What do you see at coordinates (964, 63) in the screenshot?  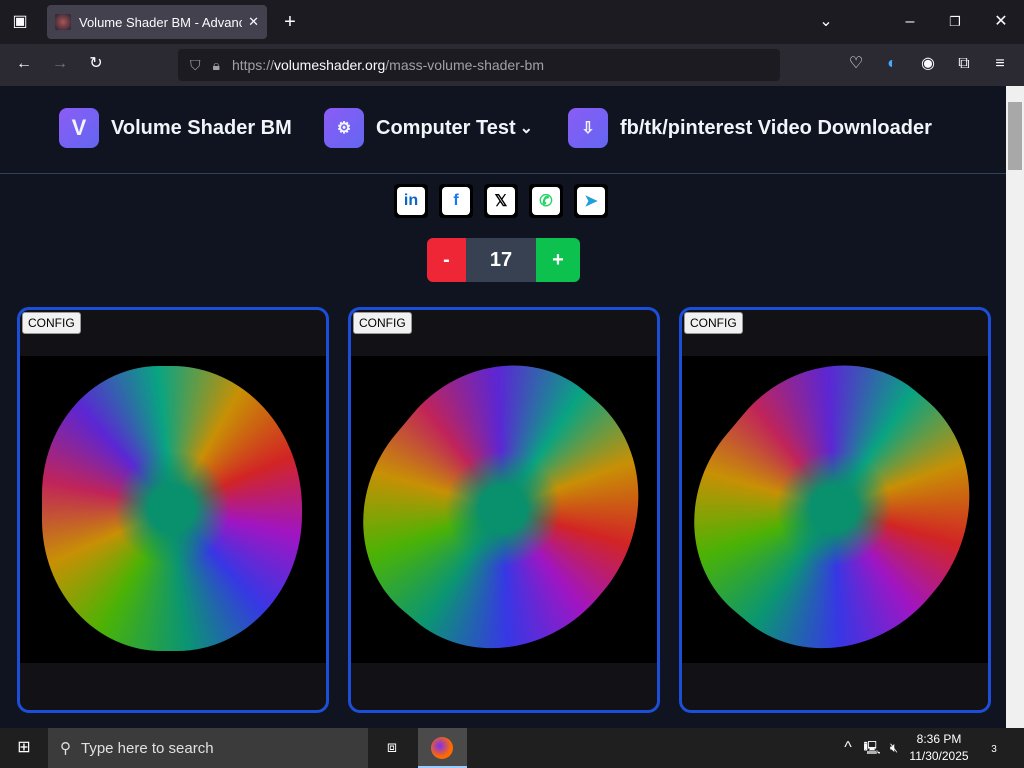 I see `extensions-puzzle-icon: ⧉` at bounding box center [964, 63].